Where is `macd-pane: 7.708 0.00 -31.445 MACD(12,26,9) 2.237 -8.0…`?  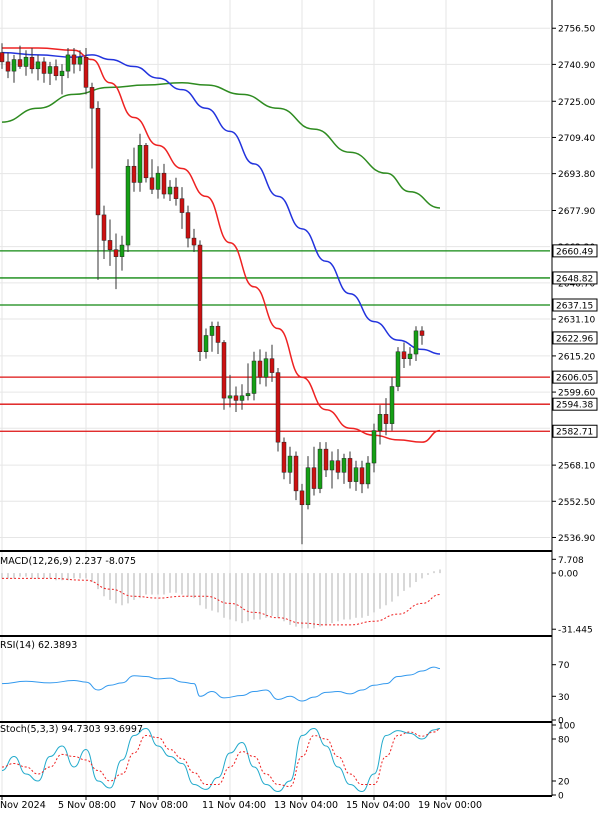
macd-pane: 7.708 0.00 -31.445 MACD(12,26,9) 2.237 -8.0… is located at coordinates (296, 596).